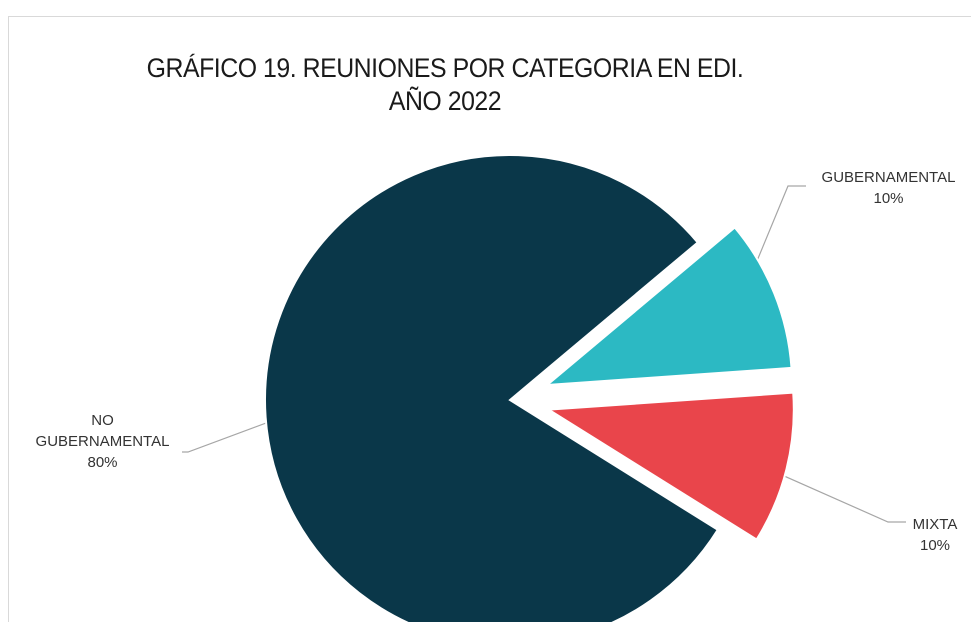 The image size is (971, 622). Describe the element at coordinates (888, 177) in the screenshot. I see `data-label-gubernamental-name: GUBERNAMENTAL` at that location.